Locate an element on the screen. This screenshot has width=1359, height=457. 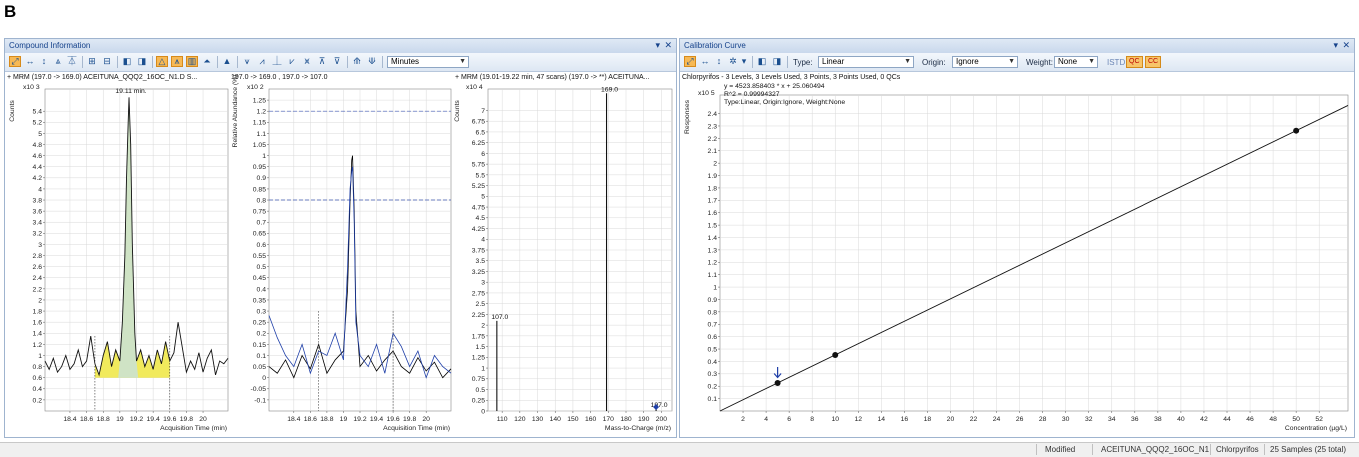
x-tick-label: 110 is located at coordinates (502, 419).